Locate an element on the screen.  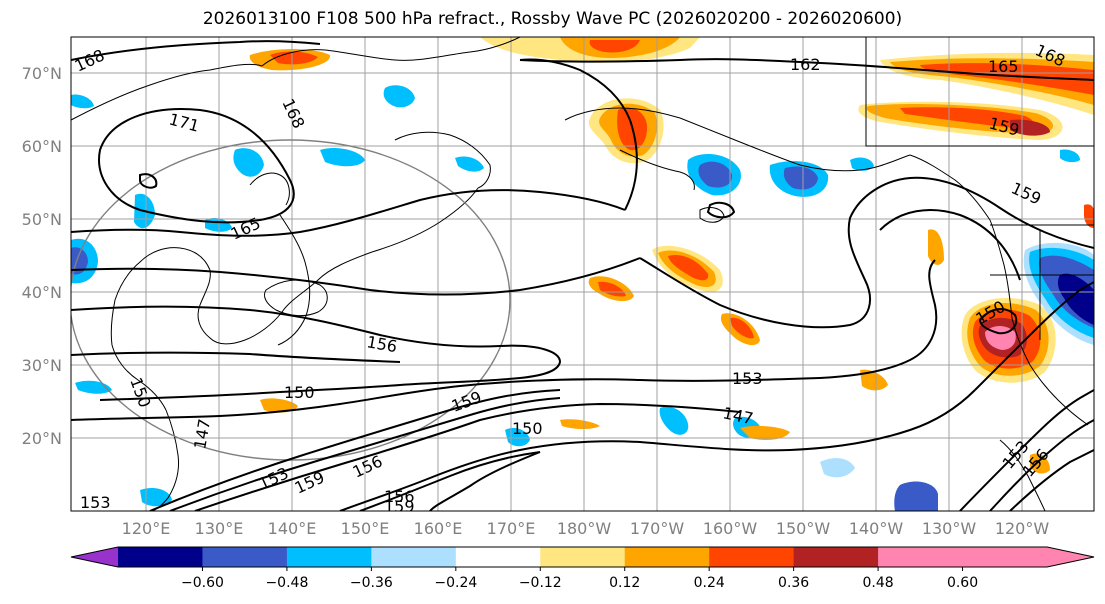
lon-label: 150°W is located at coordinates (803, 528).